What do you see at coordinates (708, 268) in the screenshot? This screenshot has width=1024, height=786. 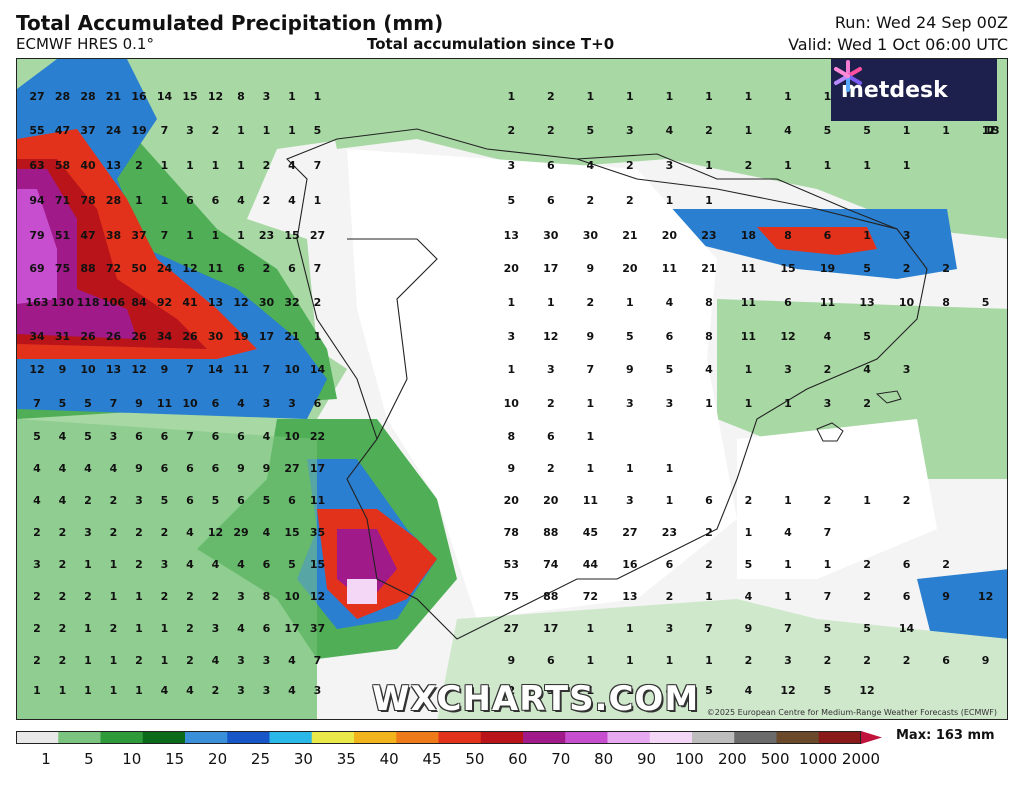 I see `precip-value: 21` at bounding box center [708, 268].